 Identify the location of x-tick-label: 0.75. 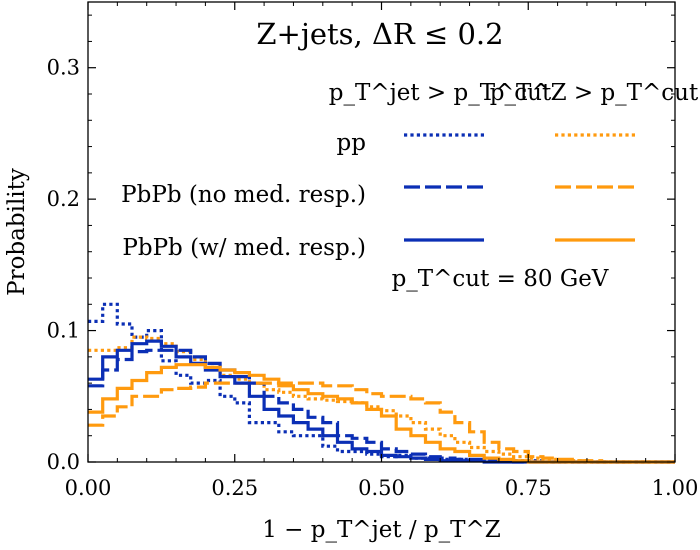
(528, 488).